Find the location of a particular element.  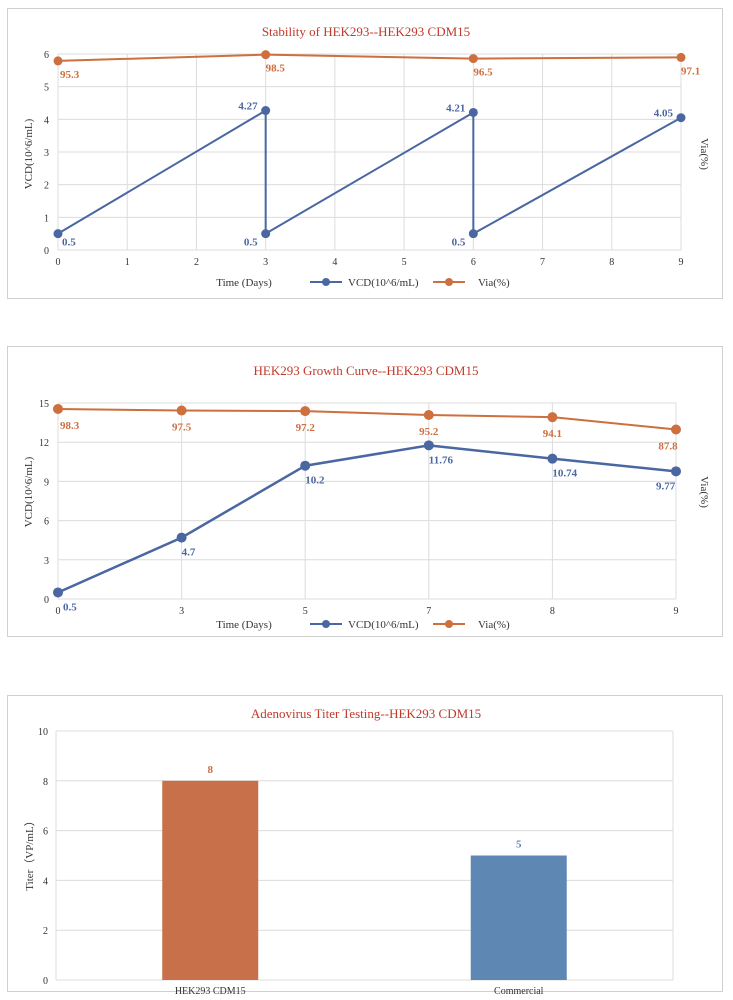

chart-title: HEK293 Growth Curve--HEK293 CDM15 is located at coordinates (366, 370).